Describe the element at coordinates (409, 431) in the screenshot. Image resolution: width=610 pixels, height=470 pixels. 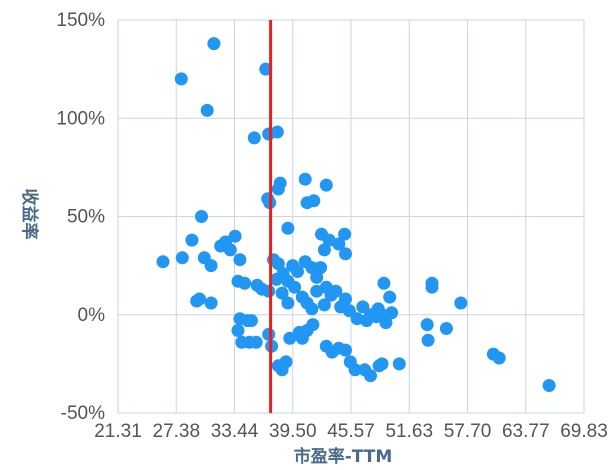
I see `x-tick-label: 51.63` at that location.